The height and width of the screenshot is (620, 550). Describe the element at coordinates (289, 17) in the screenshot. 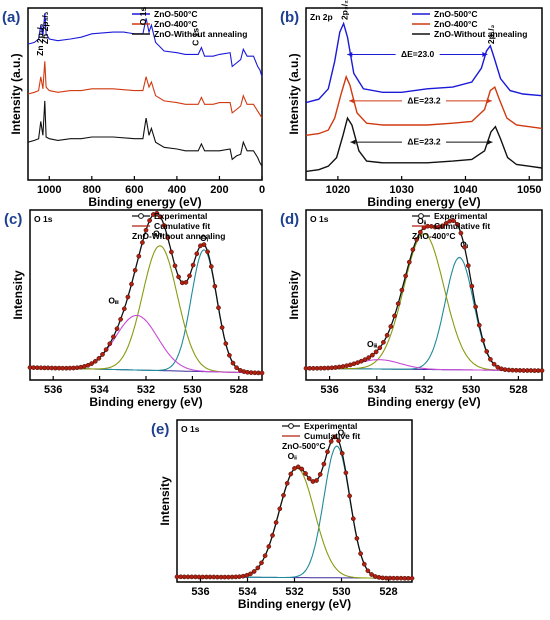

I see `panel-label: (b)` at that location.